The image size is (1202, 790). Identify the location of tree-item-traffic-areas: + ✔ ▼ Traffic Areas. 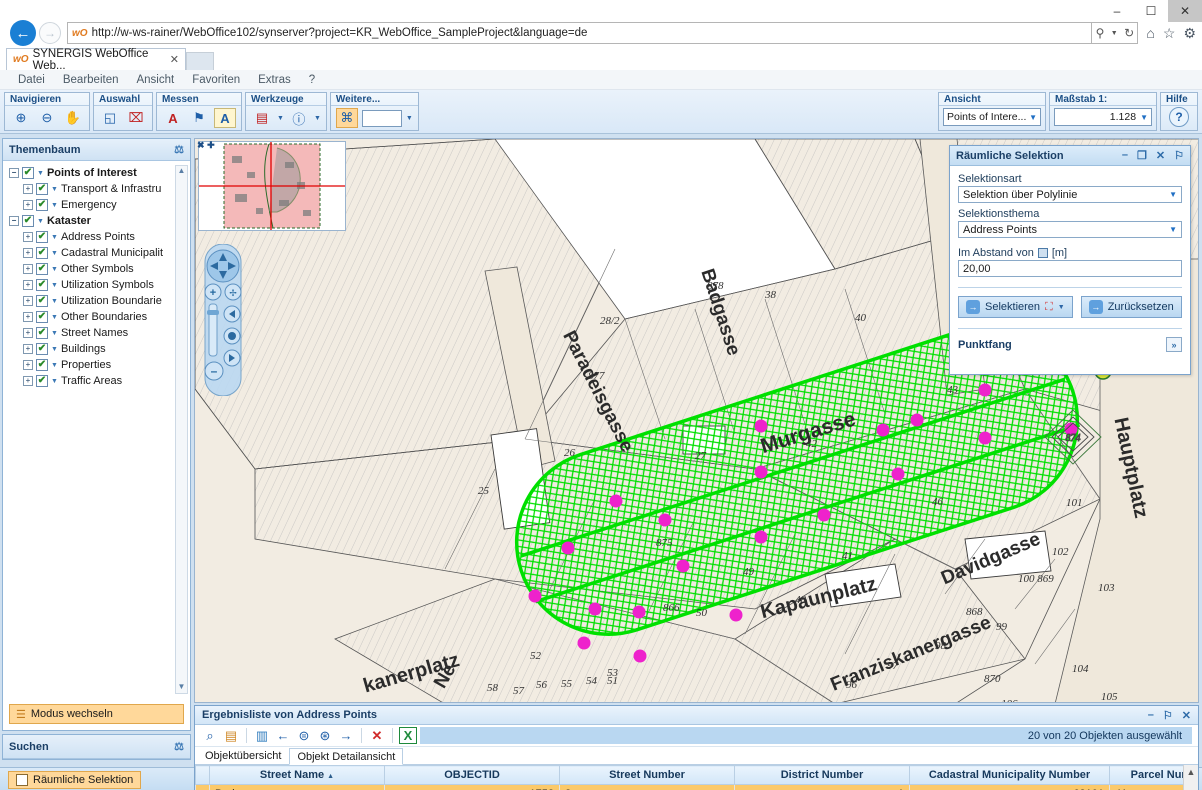
(96, 381).